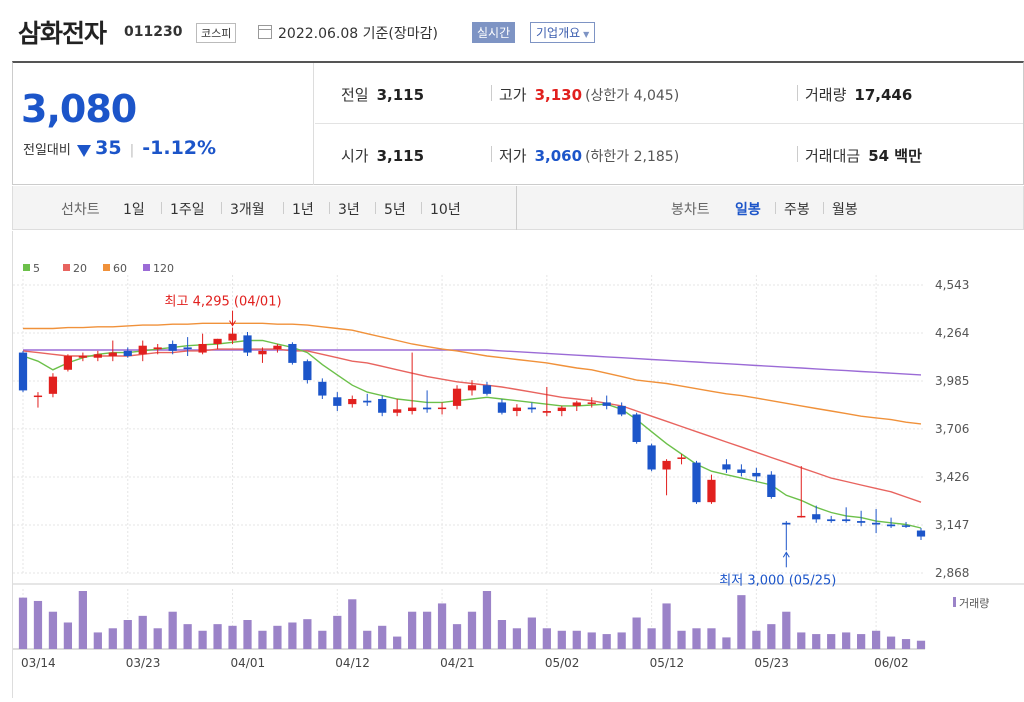  Describe the element at coordinates (400, 156) in the screenshot. I see `stat-value: 3,115` at that location.